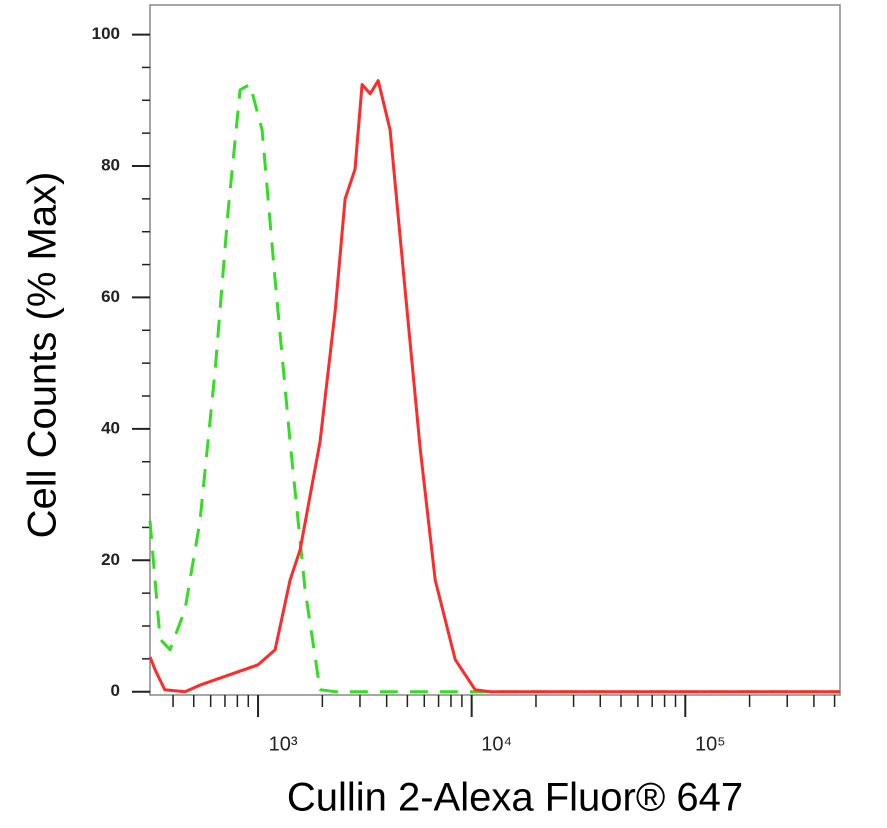 The image size is (887, 828). I want to click on y-tick-label: 40, so click(110, 427).